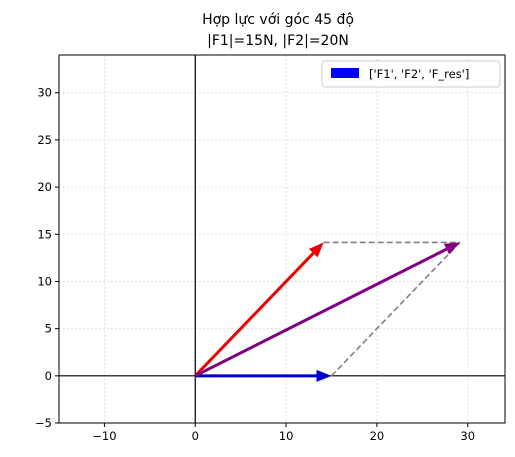  What do you see at coordinates (278, 20) in the screenshot?
I see `chart-title-line-1: Hợp lực với góc 45 độ` at bounding box center [278, 20].